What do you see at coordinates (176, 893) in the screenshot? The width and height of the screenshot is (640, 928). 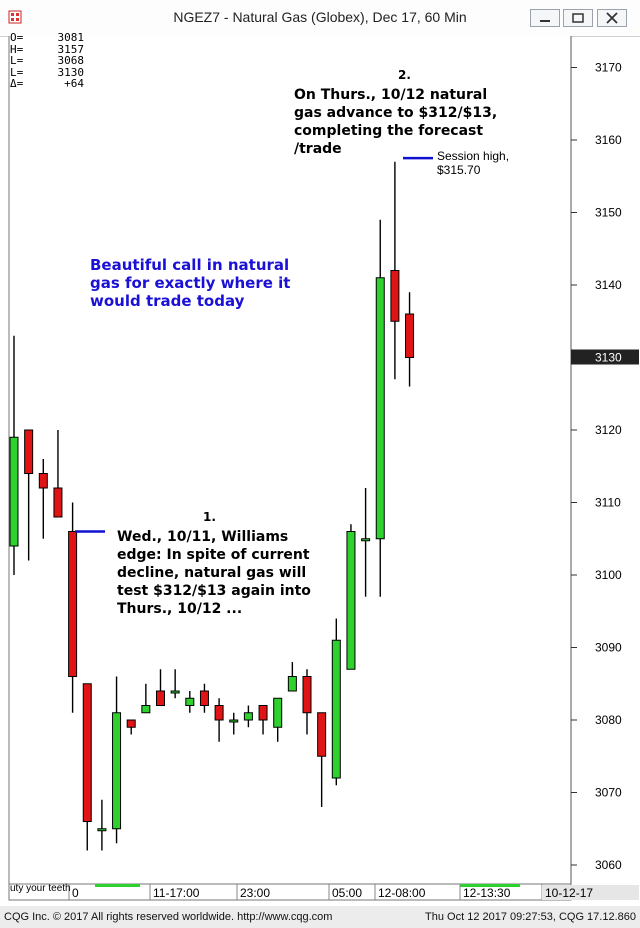 I see `time-tick-label: 11-17:00` at bounding box center [176, 893].